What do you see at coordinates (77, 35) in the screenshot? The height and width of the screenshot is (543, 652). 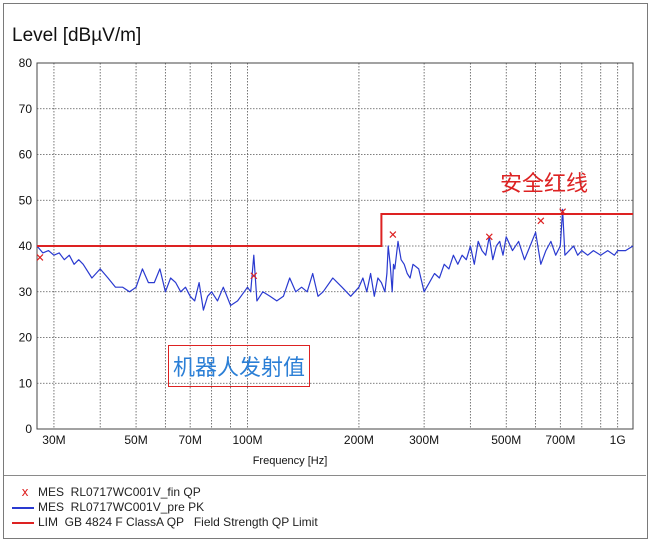 I see `y-axis-title: Level [dBµV/m]` at bounding box center [77, 35].